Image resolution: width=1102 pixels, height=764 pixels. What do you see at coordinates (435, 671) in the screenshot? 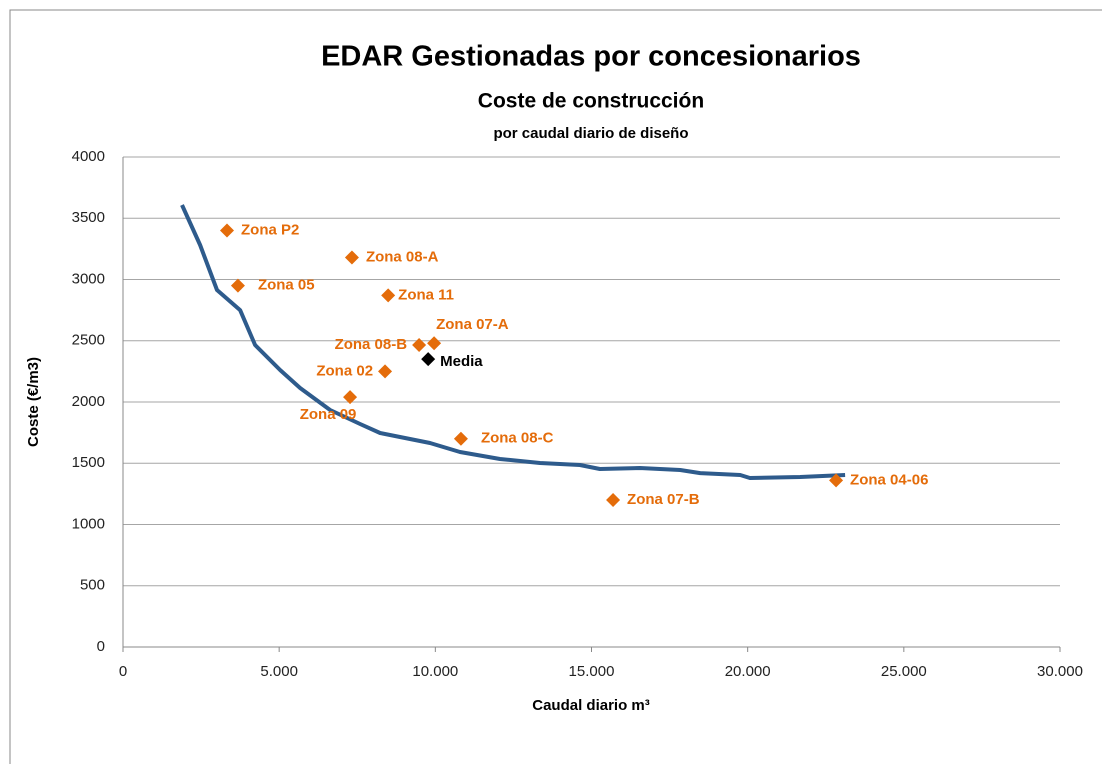
I see `x-tick-label: 10.000` at bounding box center [435, 671].